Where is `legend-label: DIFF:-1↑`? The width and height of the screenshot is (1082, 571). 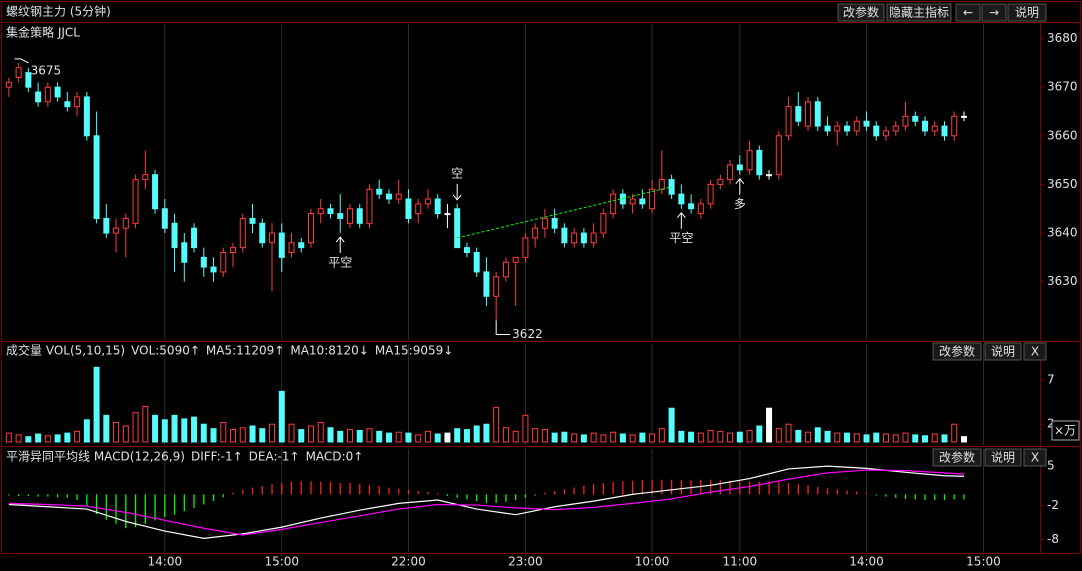
legend-label: DIFF:-1↑ is located at coordinates (217, 457).